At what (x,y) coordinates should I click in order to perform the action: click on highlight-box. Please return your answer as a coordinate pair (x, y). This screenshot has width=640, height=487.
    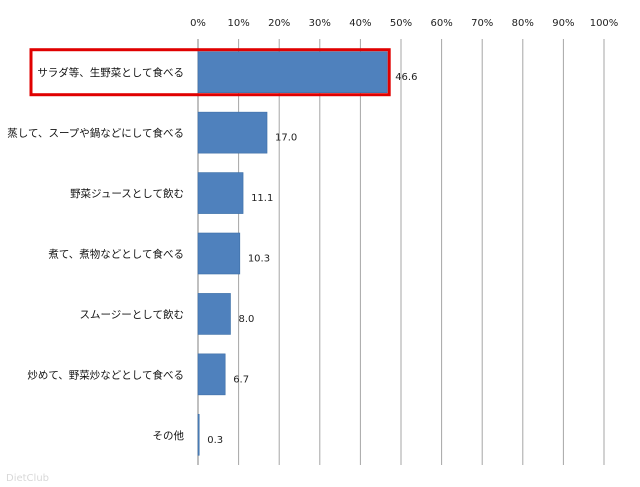
    Looking at the image, I should click on (210, 72).